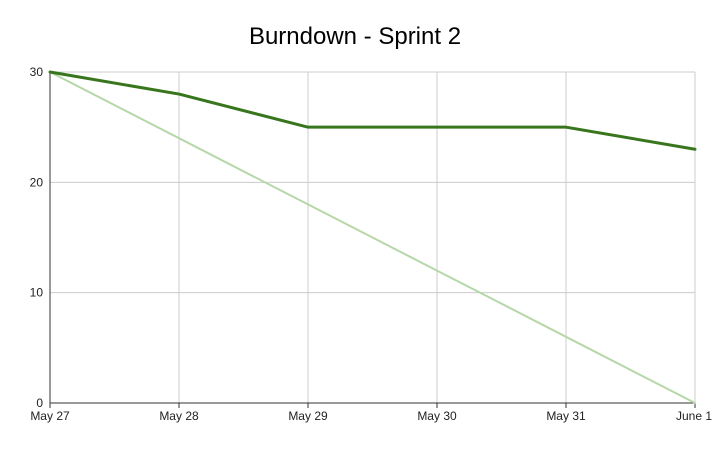 This screenshot has width=718, height=451. What do you see at coordinates (39, 403) in the screenshot?
I see `y-tick-label: 0` at bounding box center [39, 403].